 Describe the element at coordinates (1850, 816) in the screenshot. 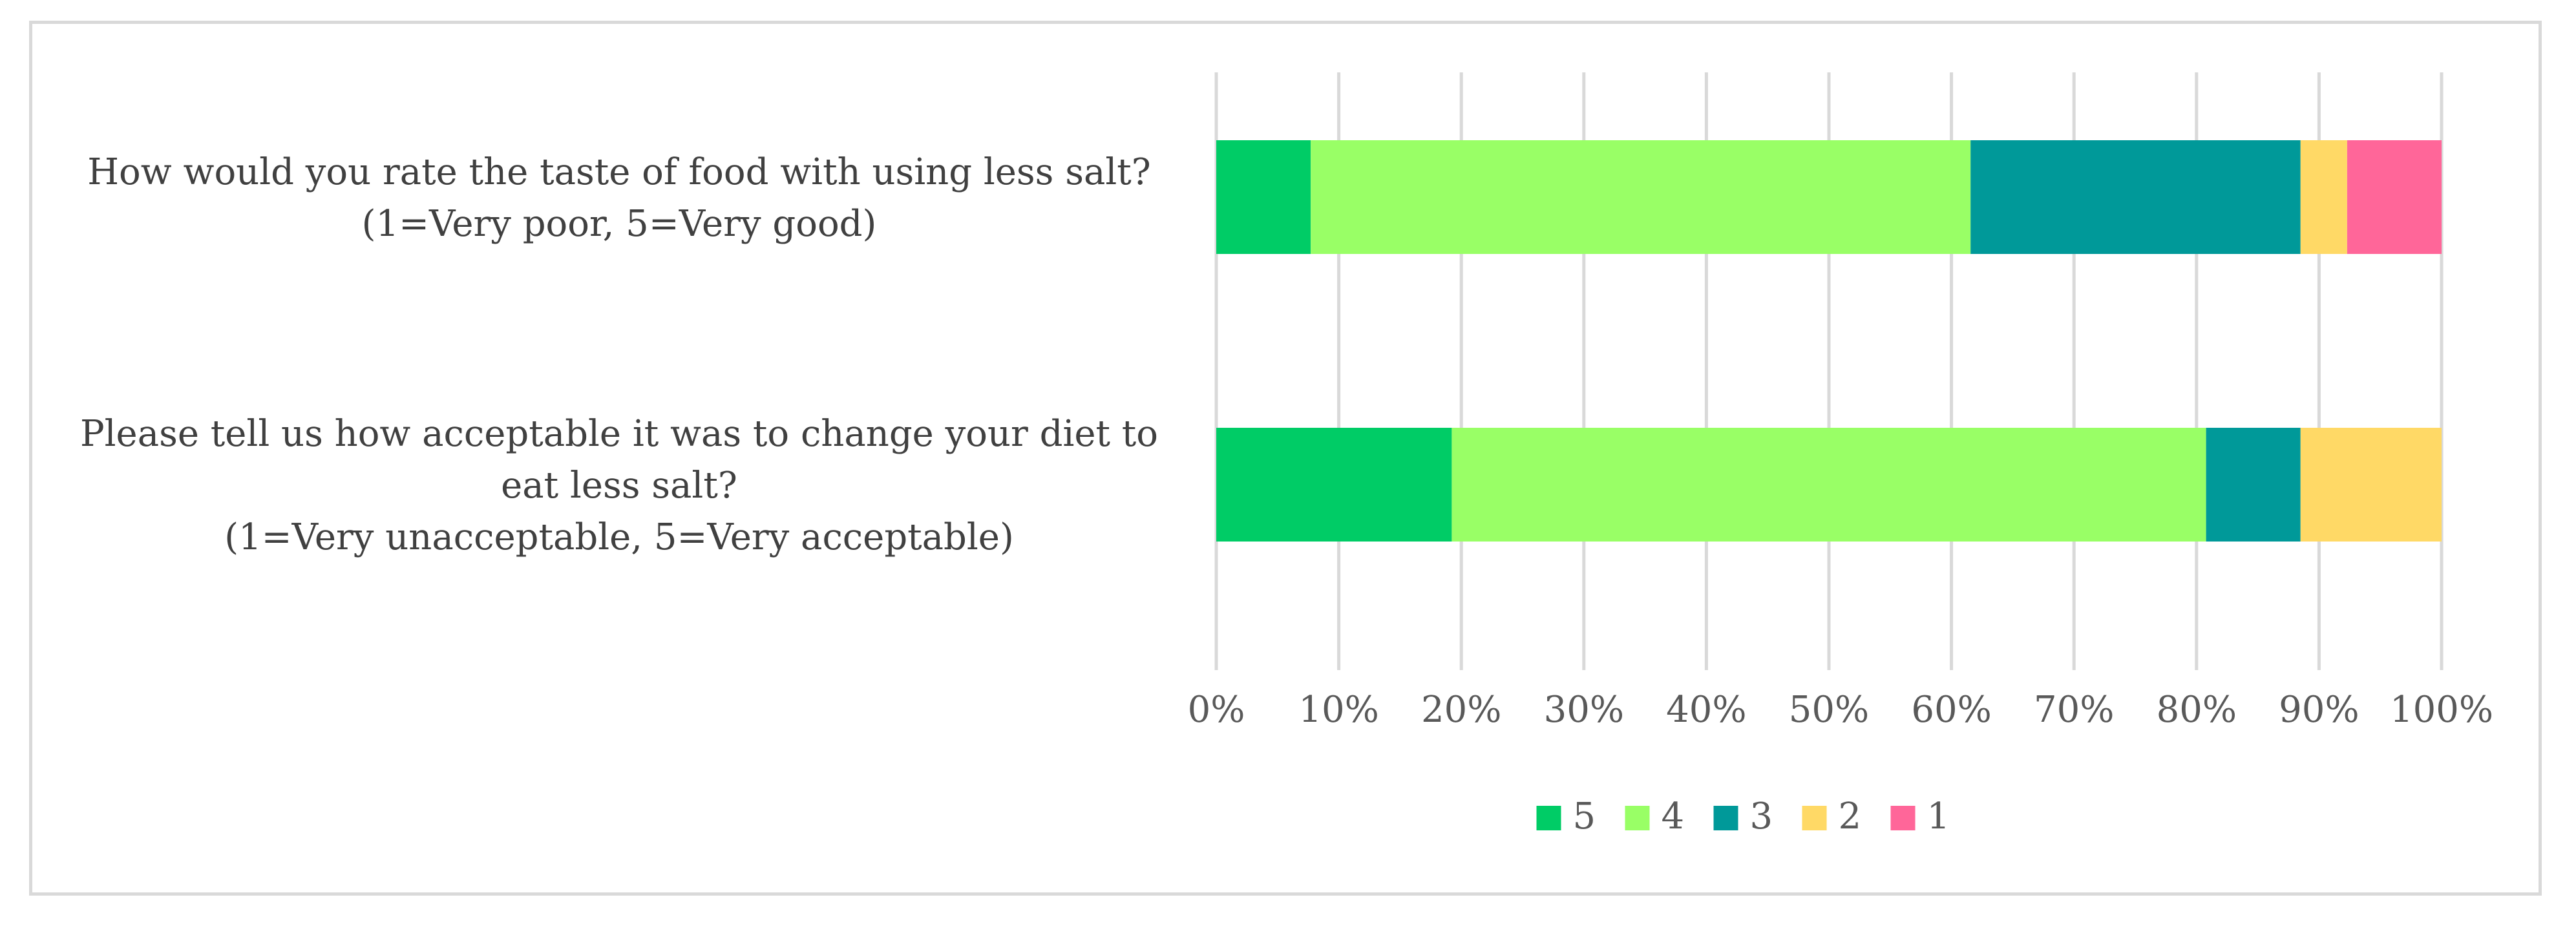

I see `legend-label: 2` at that location.